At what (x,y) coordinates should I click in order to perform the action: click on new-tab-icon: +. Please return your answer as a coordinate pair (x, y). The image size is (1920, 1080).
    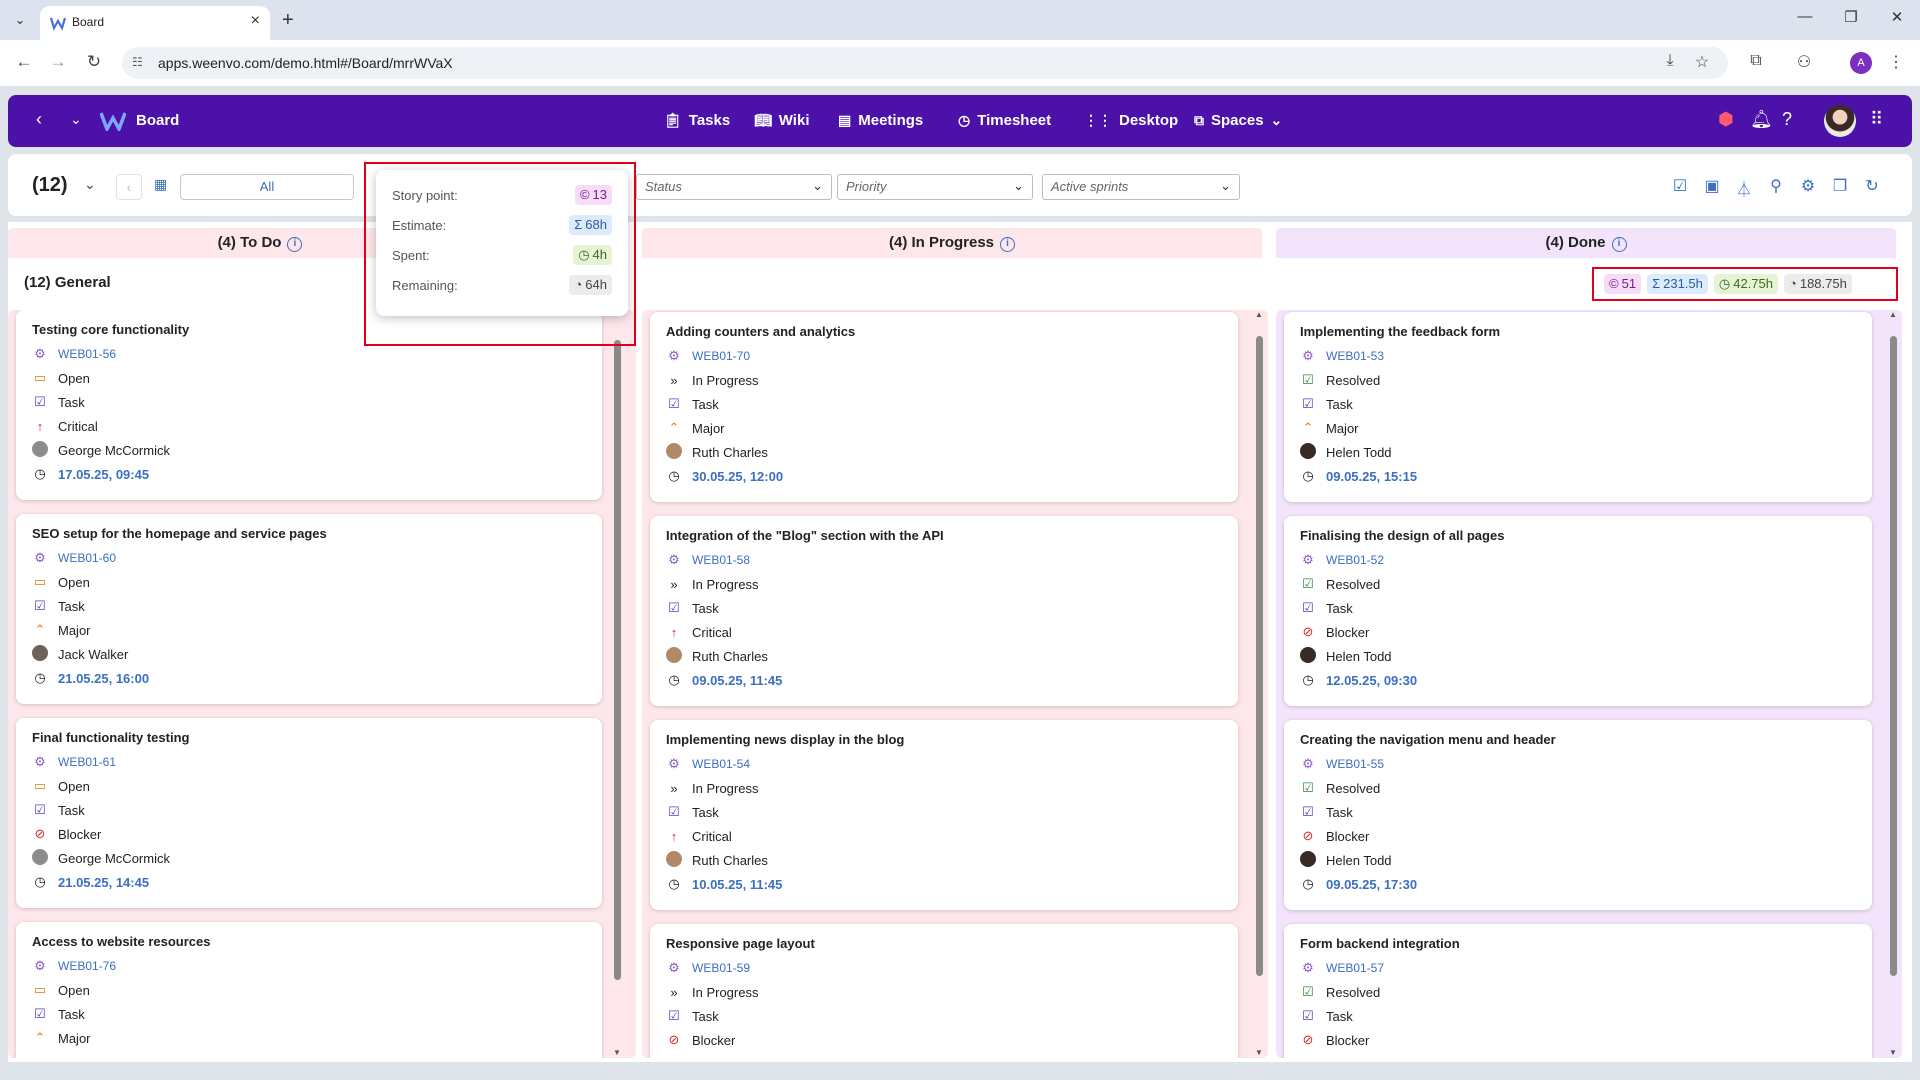
    Looking at the image, I should click on (288, 20).